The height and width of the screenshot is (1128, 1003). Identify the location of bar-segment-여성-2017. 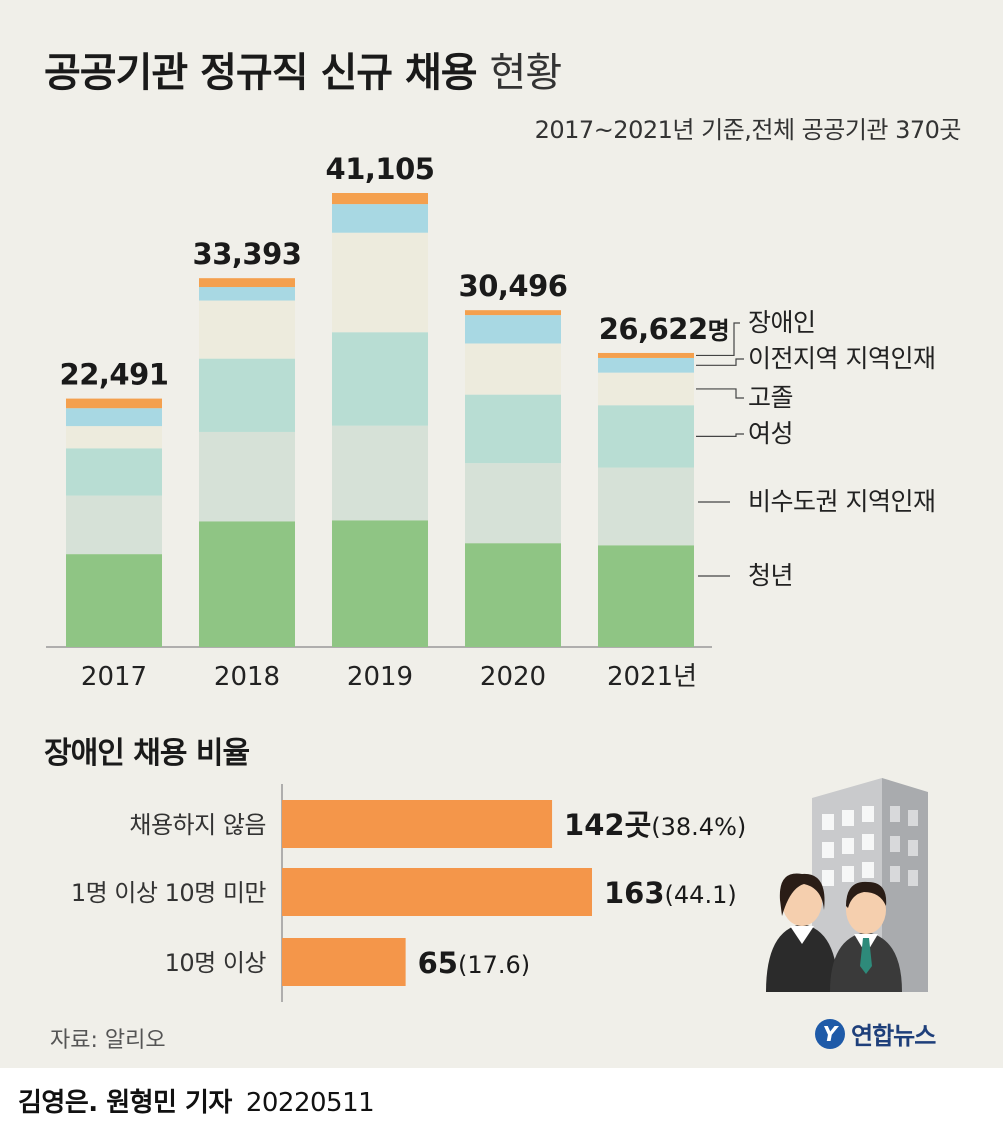
(114, 472).